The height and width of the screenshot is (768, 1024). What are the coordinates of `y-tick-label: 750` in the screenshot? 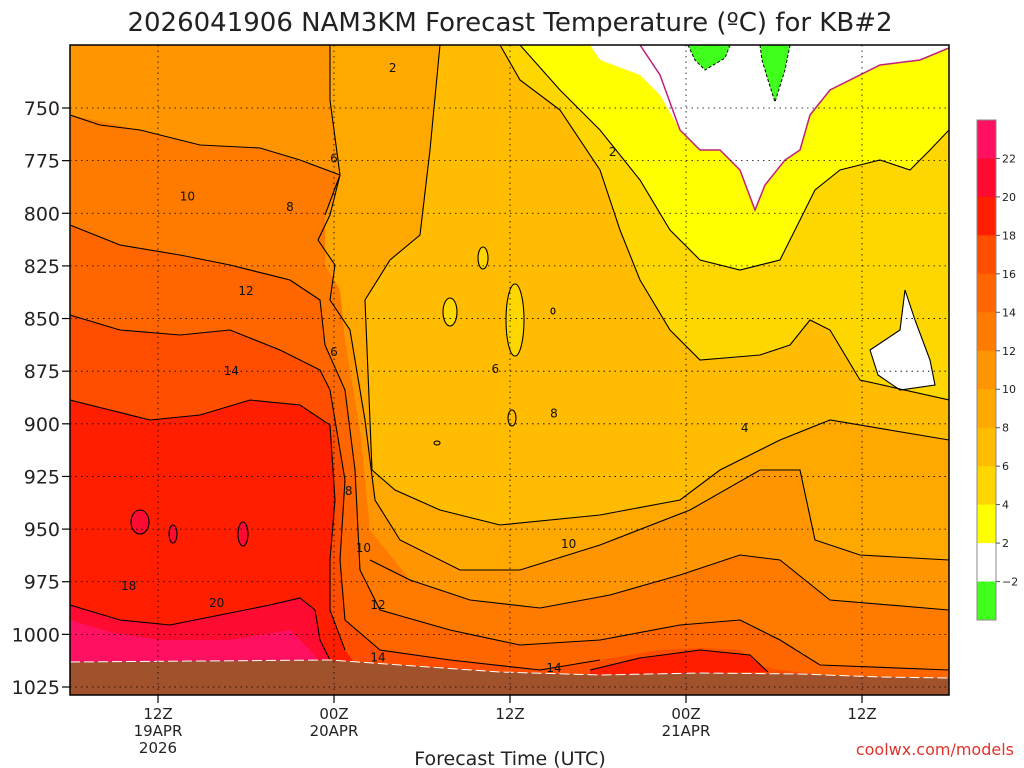 It's located at (42, 109).